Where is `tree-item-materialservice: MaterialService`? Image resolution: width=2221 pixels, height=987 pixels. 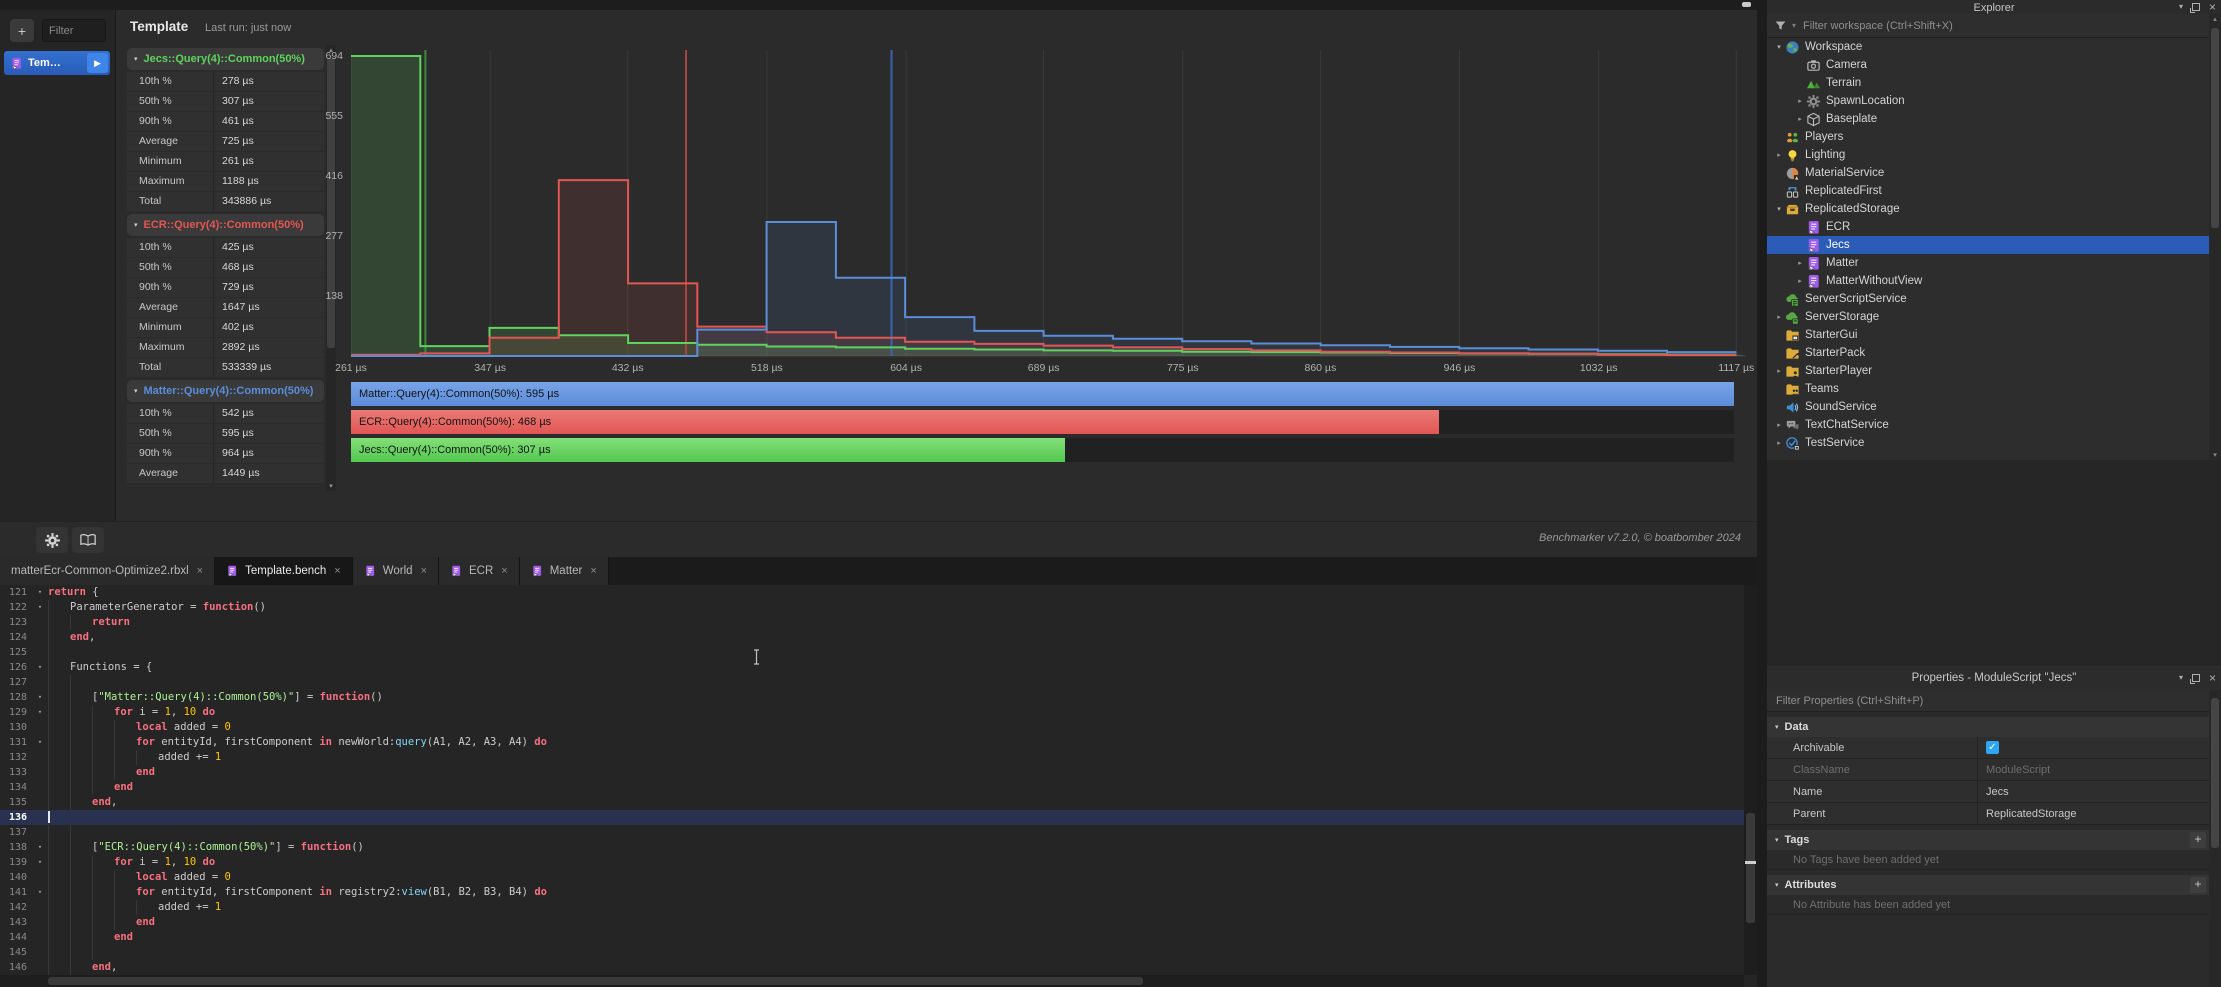
tree-item-materialservice: MaterialService is located at coordinates (1988, 173).